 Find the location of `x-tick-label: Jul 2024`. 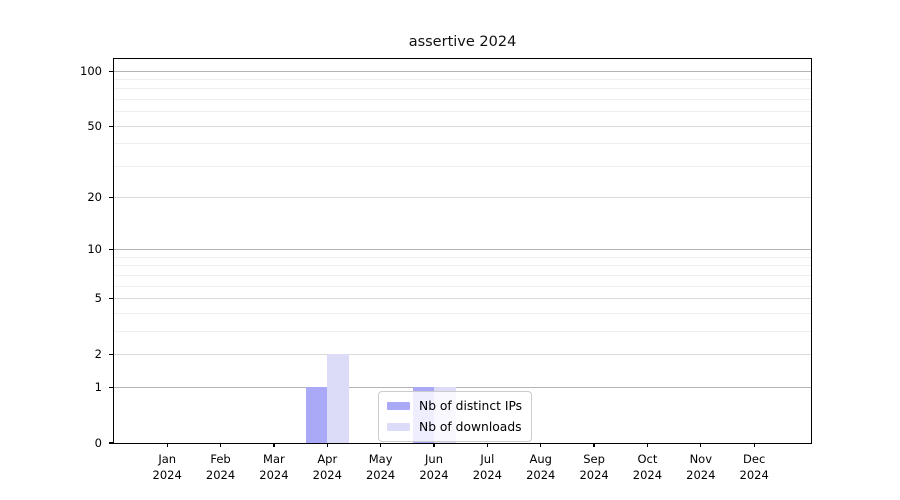

x-tick-label: Jul 2024 is located at coordinates (487, 467).